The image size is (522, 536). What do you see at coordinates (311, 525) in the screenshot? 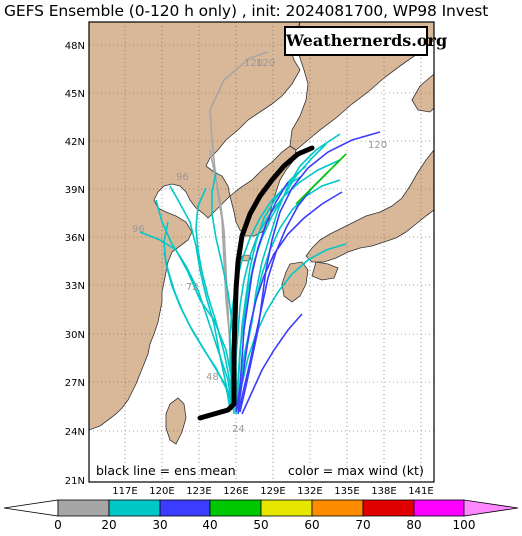
I see `colorbar-tick: 60` at bounding box center [311, 525].